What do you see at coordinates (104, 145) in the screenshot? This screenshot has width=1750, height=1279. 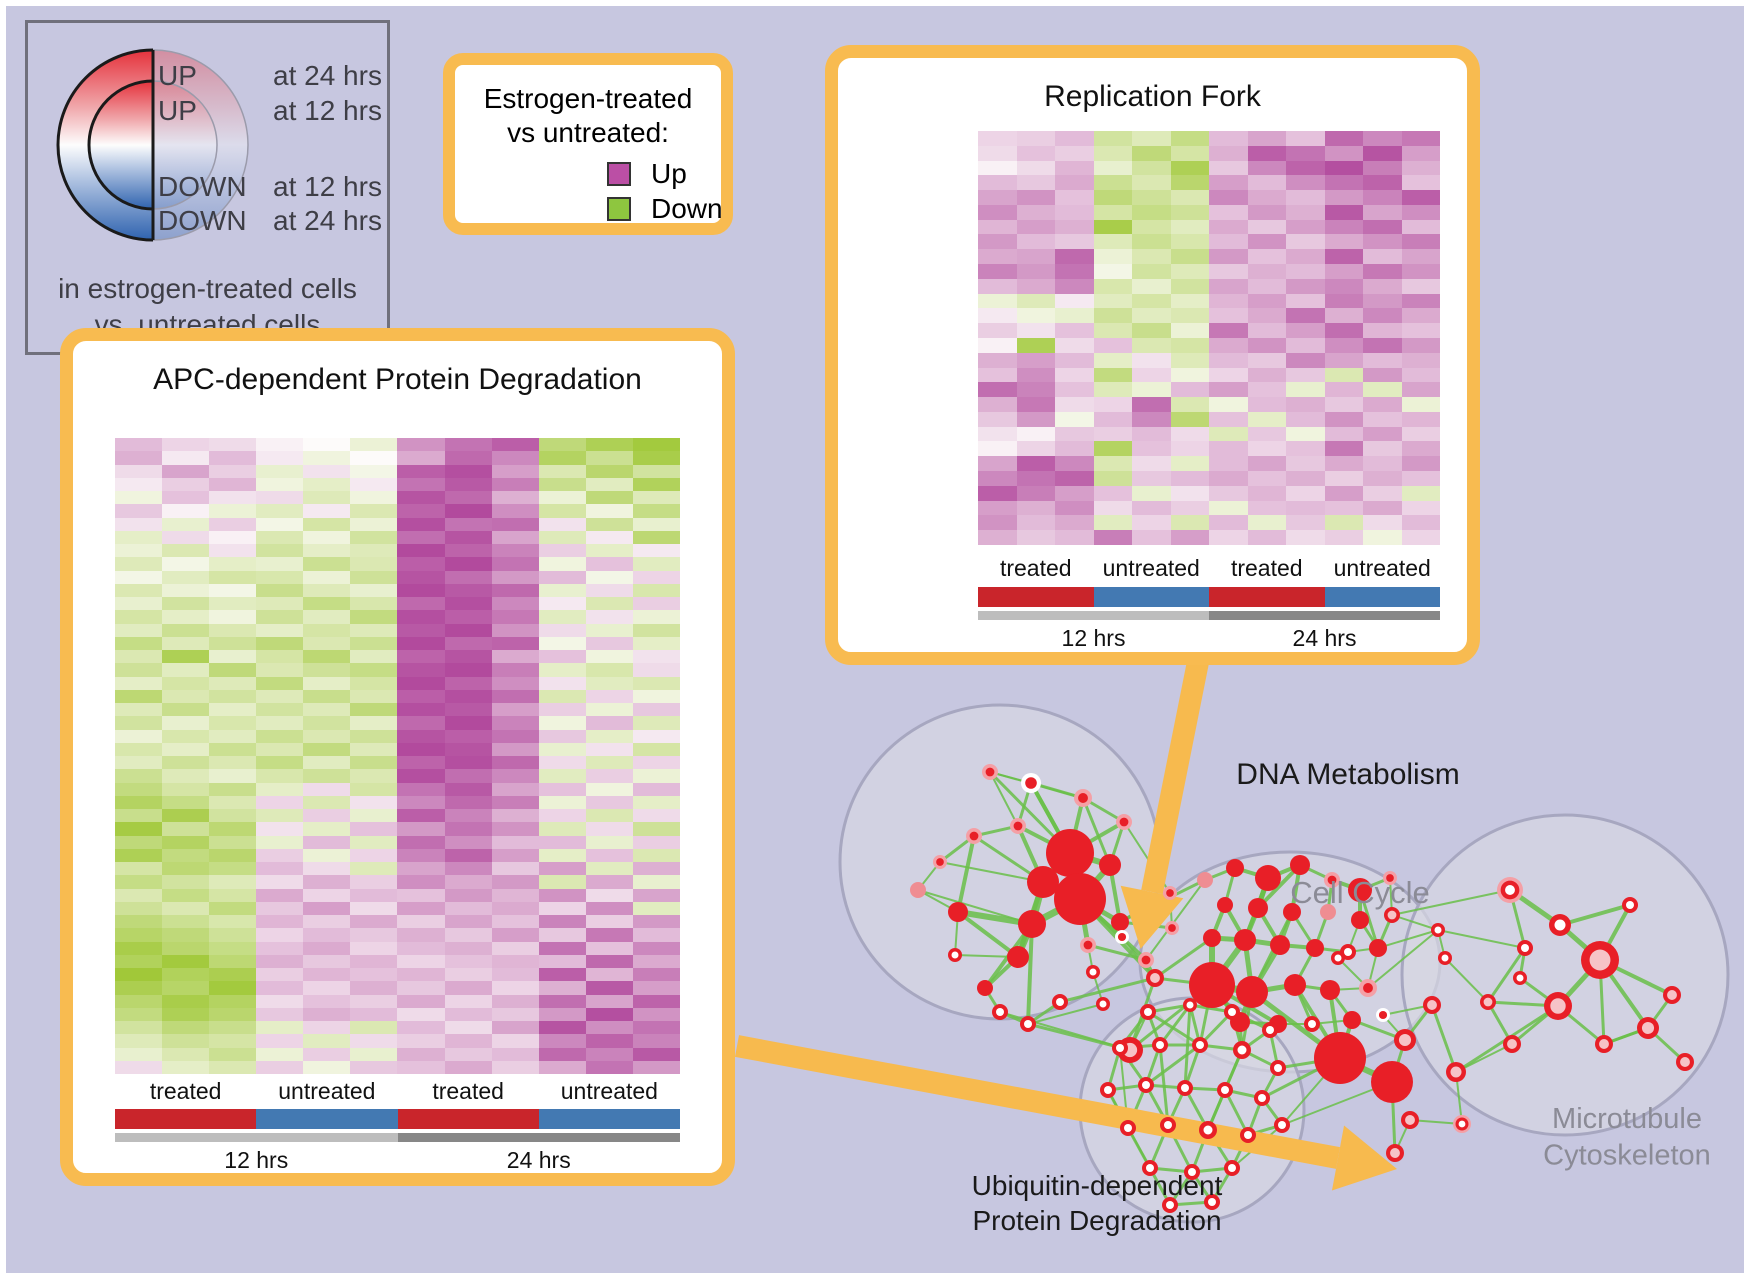 I see `saturated-left-half` at bounding box center [104, 145].